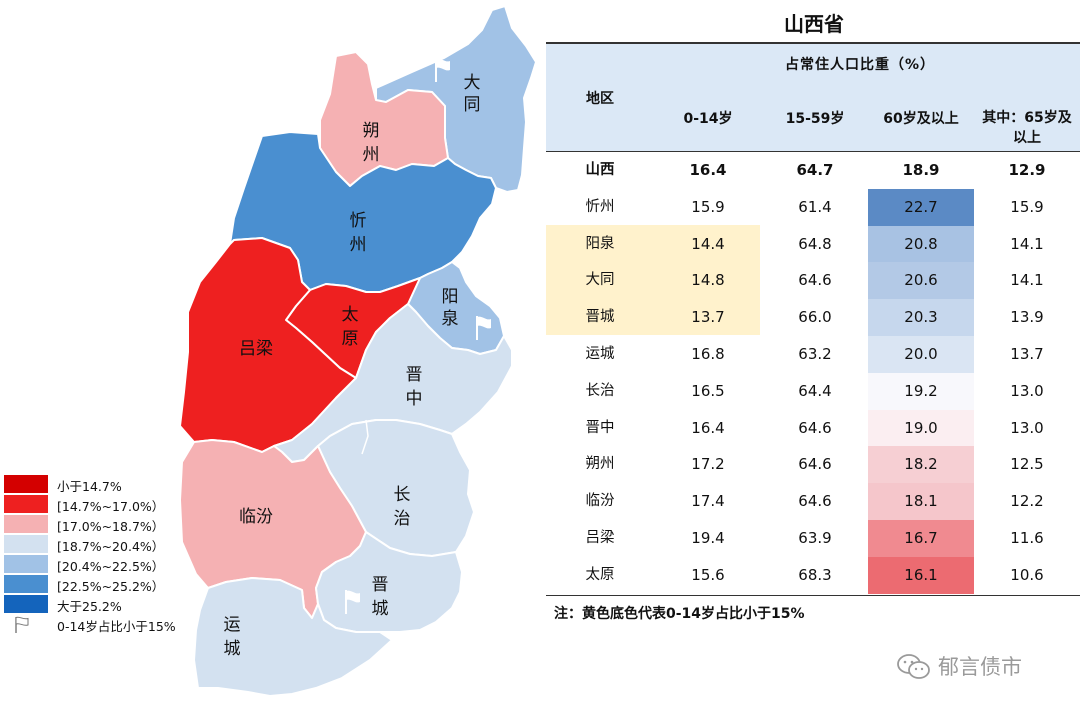 This screenshot has height=717, width=1080. What do you see at coordinates (116, 626) in the screenshot?
I see `legend-label: 0-14岁占比小于15%` at bounding box center [116, 626].